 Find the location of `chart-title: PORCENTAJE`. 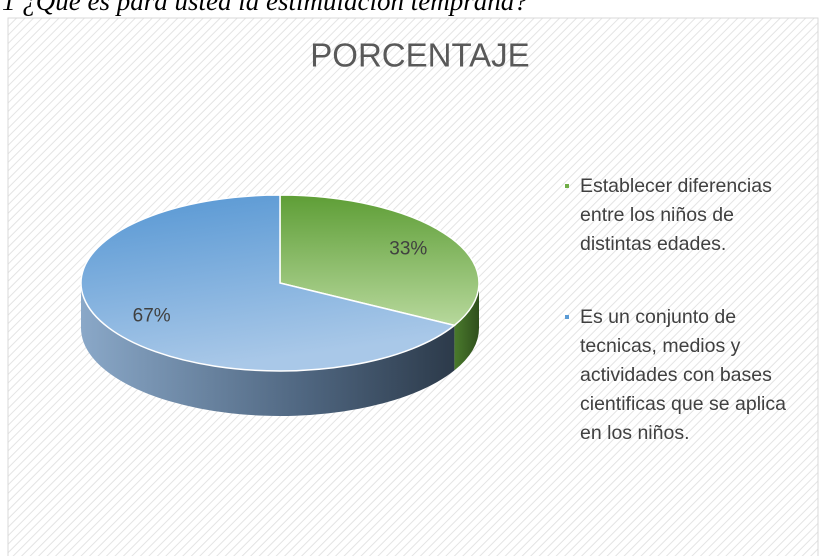

chart-title: PORCENTAJE is located at coordinates (419, 55).